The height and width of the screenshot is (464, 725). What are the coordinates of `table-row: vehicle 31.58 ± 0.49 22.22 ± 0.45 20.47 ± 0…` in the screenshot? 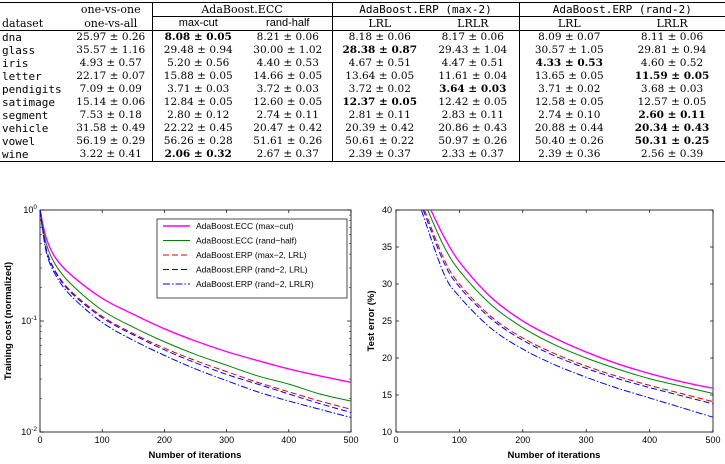 It's located at (362, 128).